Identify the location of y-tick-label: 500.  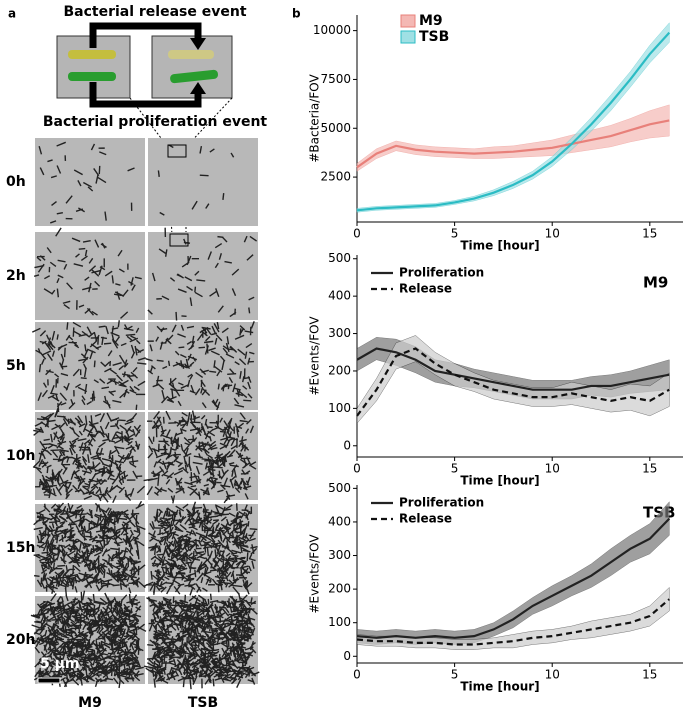
(339, 488).